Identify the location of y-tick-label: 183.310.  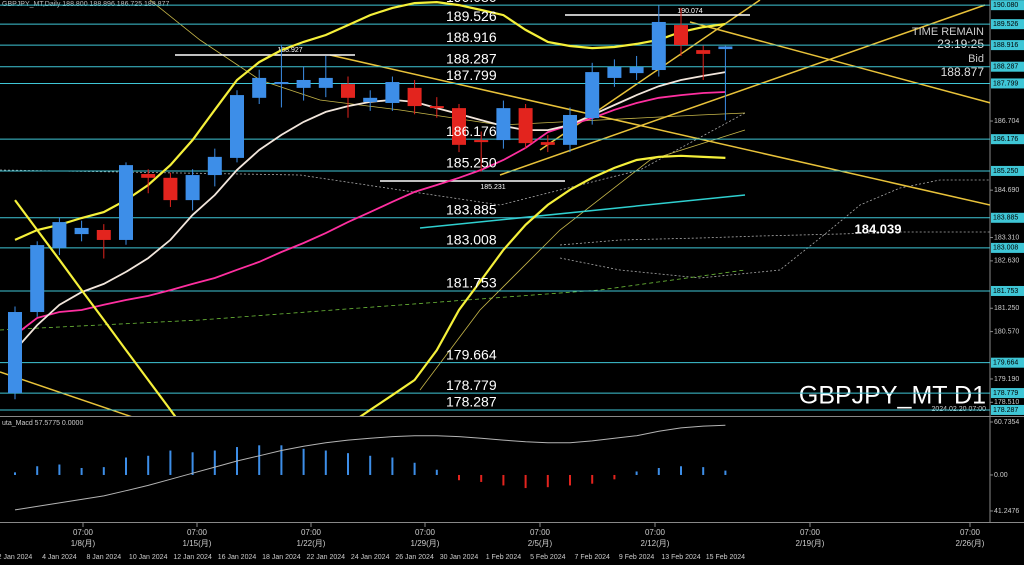
(1006, 237).